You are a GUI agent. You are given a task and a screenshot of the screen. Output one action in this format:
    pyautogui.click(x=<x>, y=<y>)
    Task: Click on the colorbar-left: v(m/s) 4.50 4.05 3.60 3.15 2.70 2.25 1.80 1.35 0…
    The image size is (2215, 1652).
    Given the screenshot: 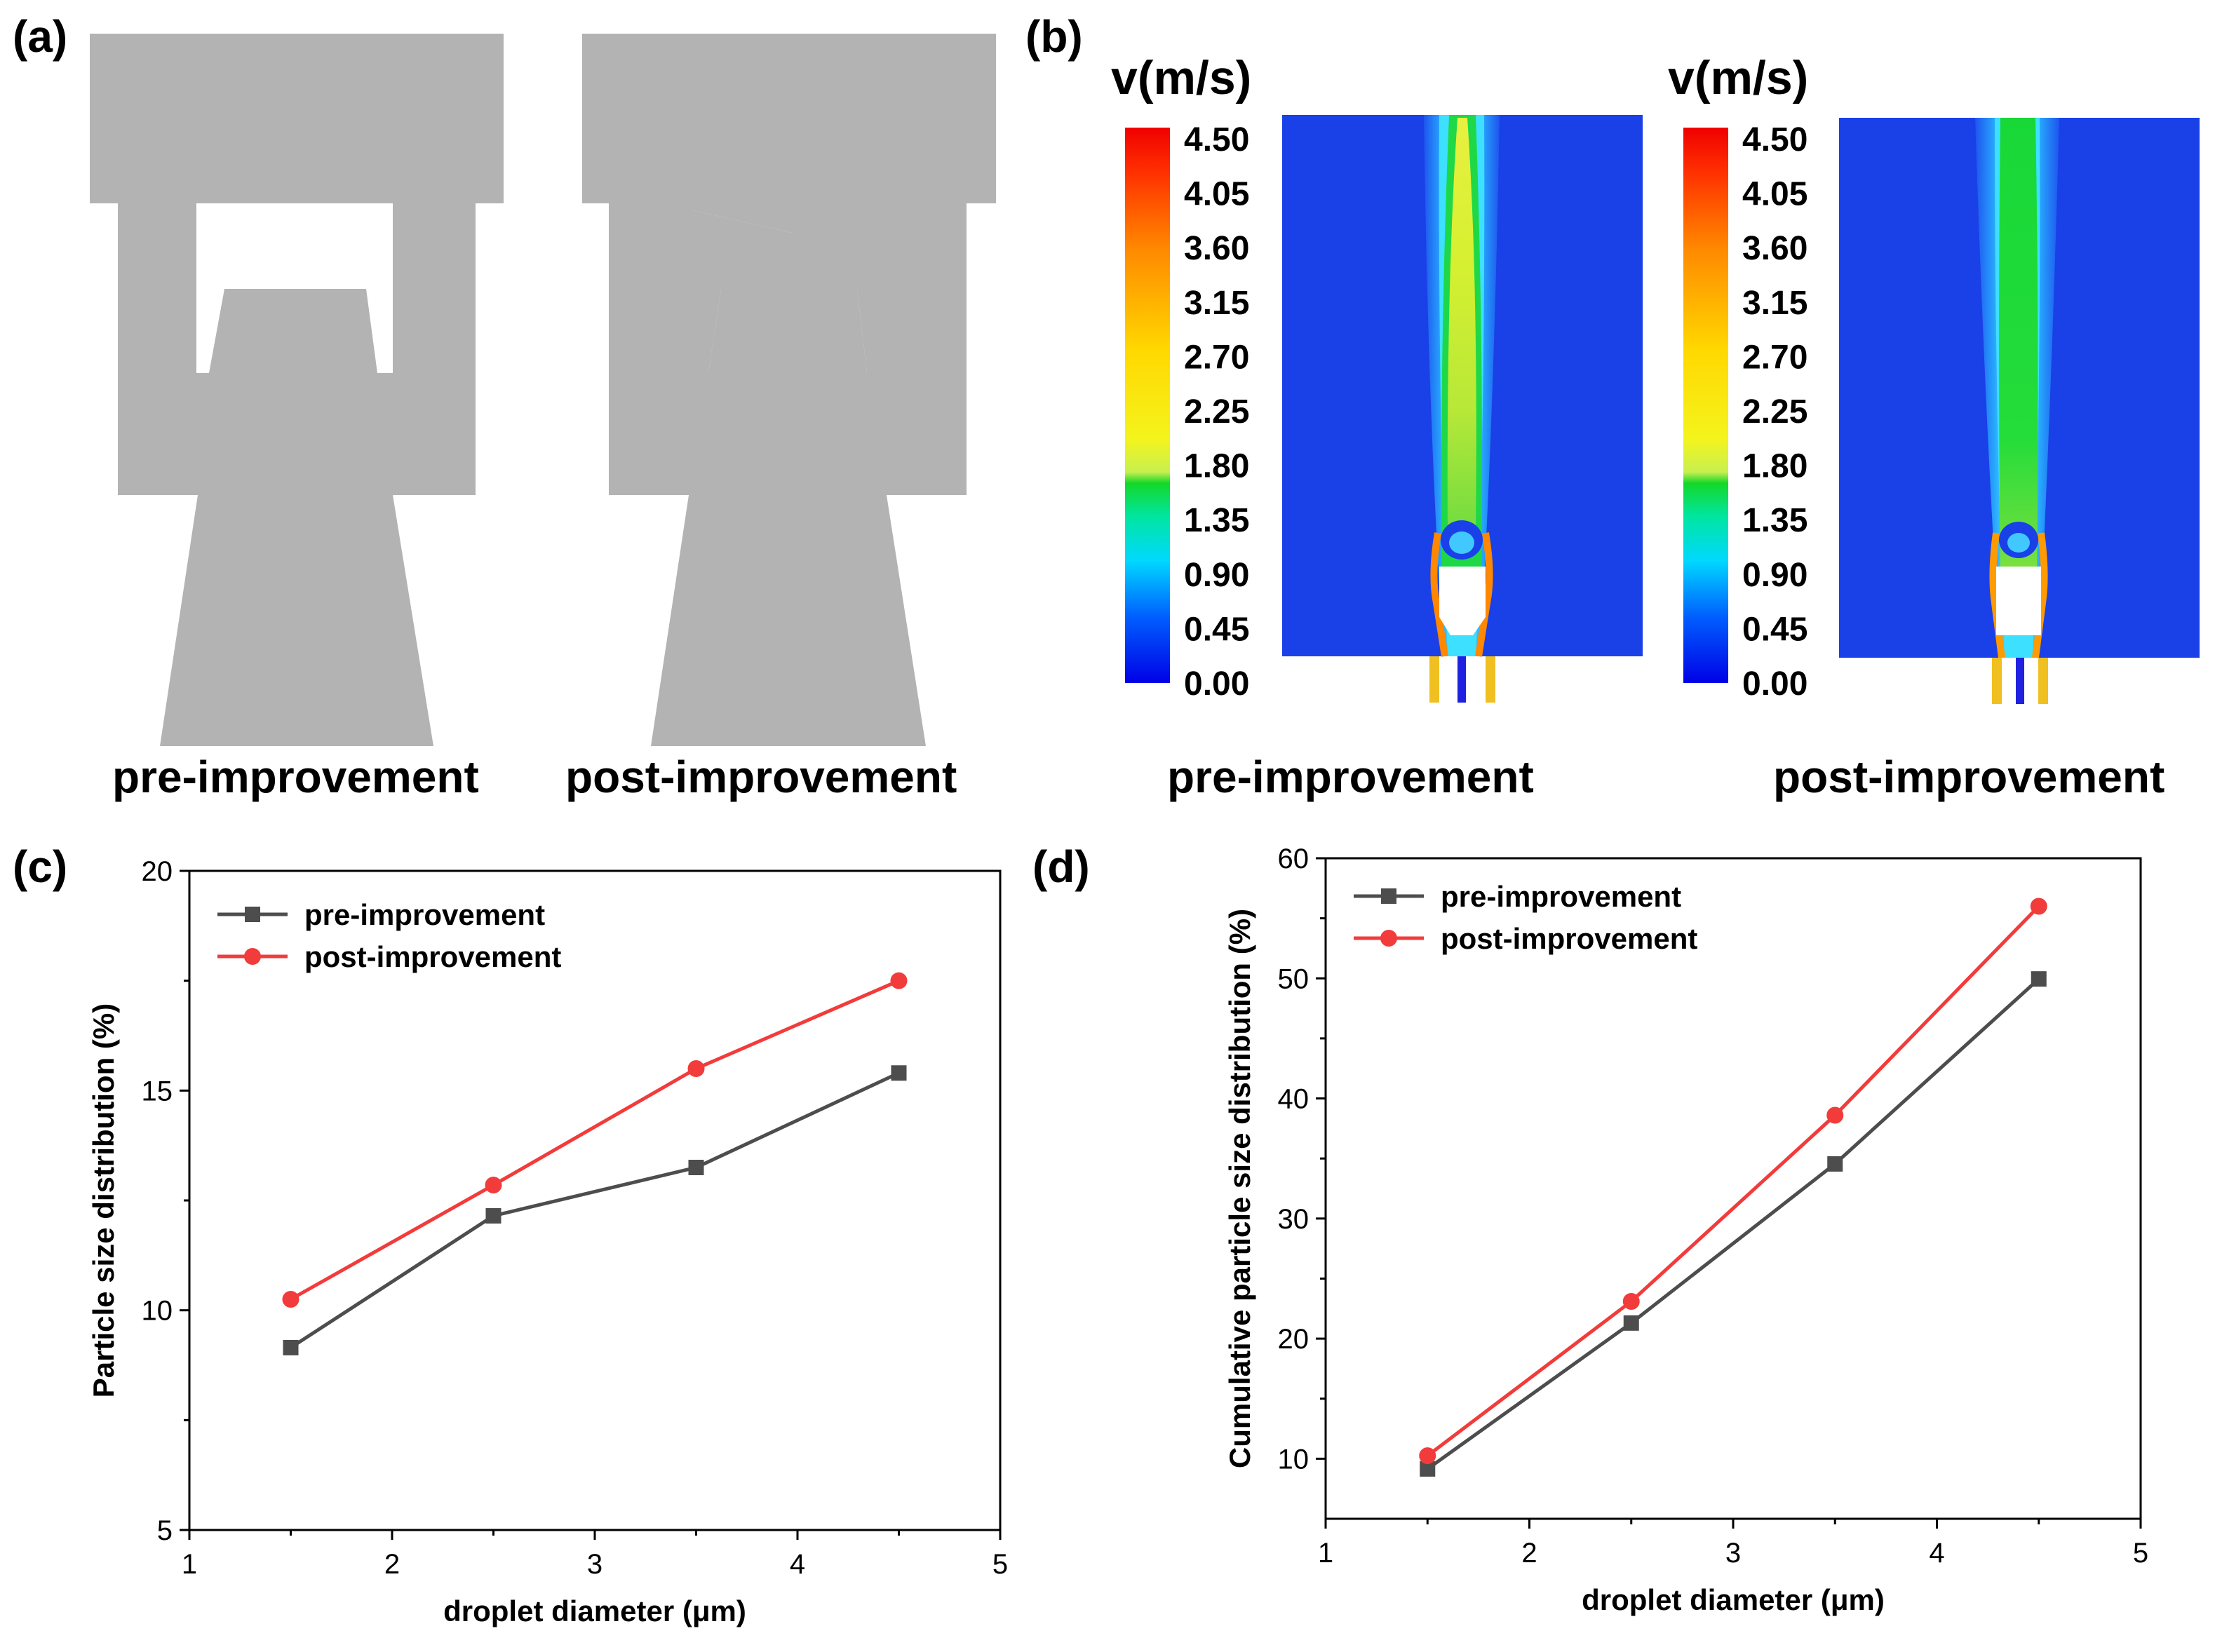 What is the action you would take?
    pyautogui.click(x=1181, y=377)
    